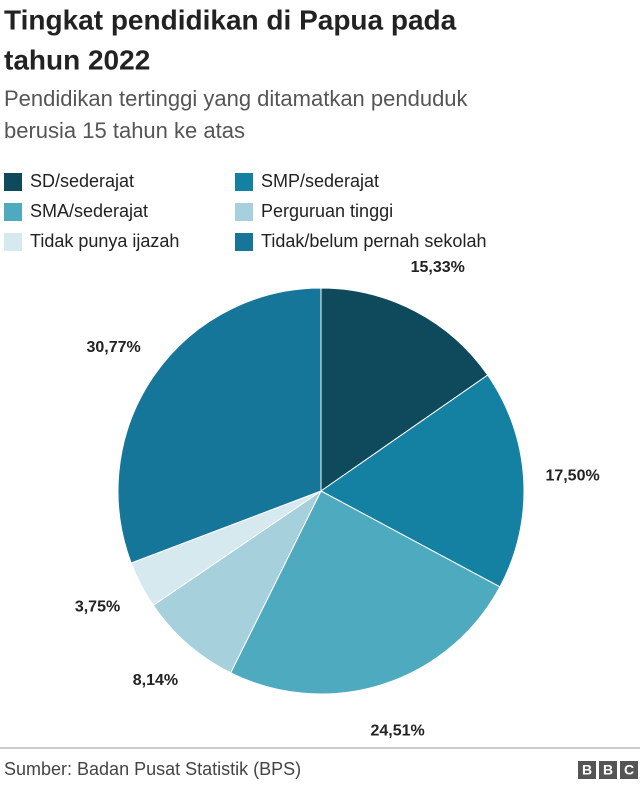 This screenshot has width=640, height=792. I want to click on legend-label: Tidak/belum pernah sekolah, so click(373, 241).